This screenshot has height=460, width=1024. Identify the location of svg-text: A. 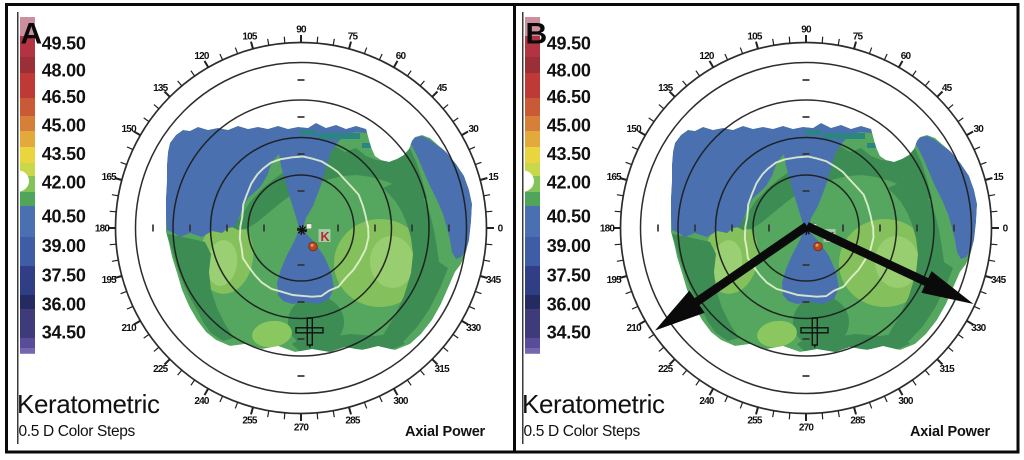
(32, 33).